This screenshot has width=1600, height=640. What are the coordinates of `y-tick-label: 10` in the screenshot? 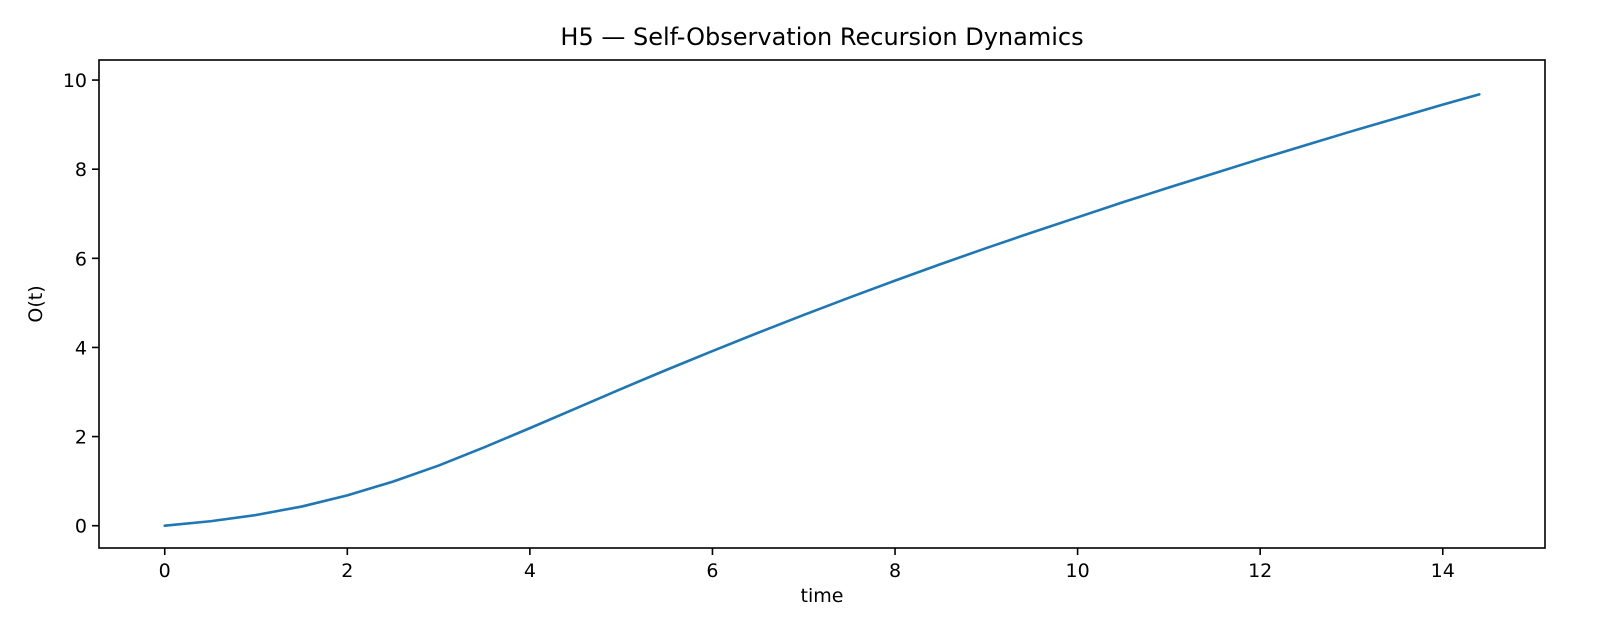 It's located at (75, 81).